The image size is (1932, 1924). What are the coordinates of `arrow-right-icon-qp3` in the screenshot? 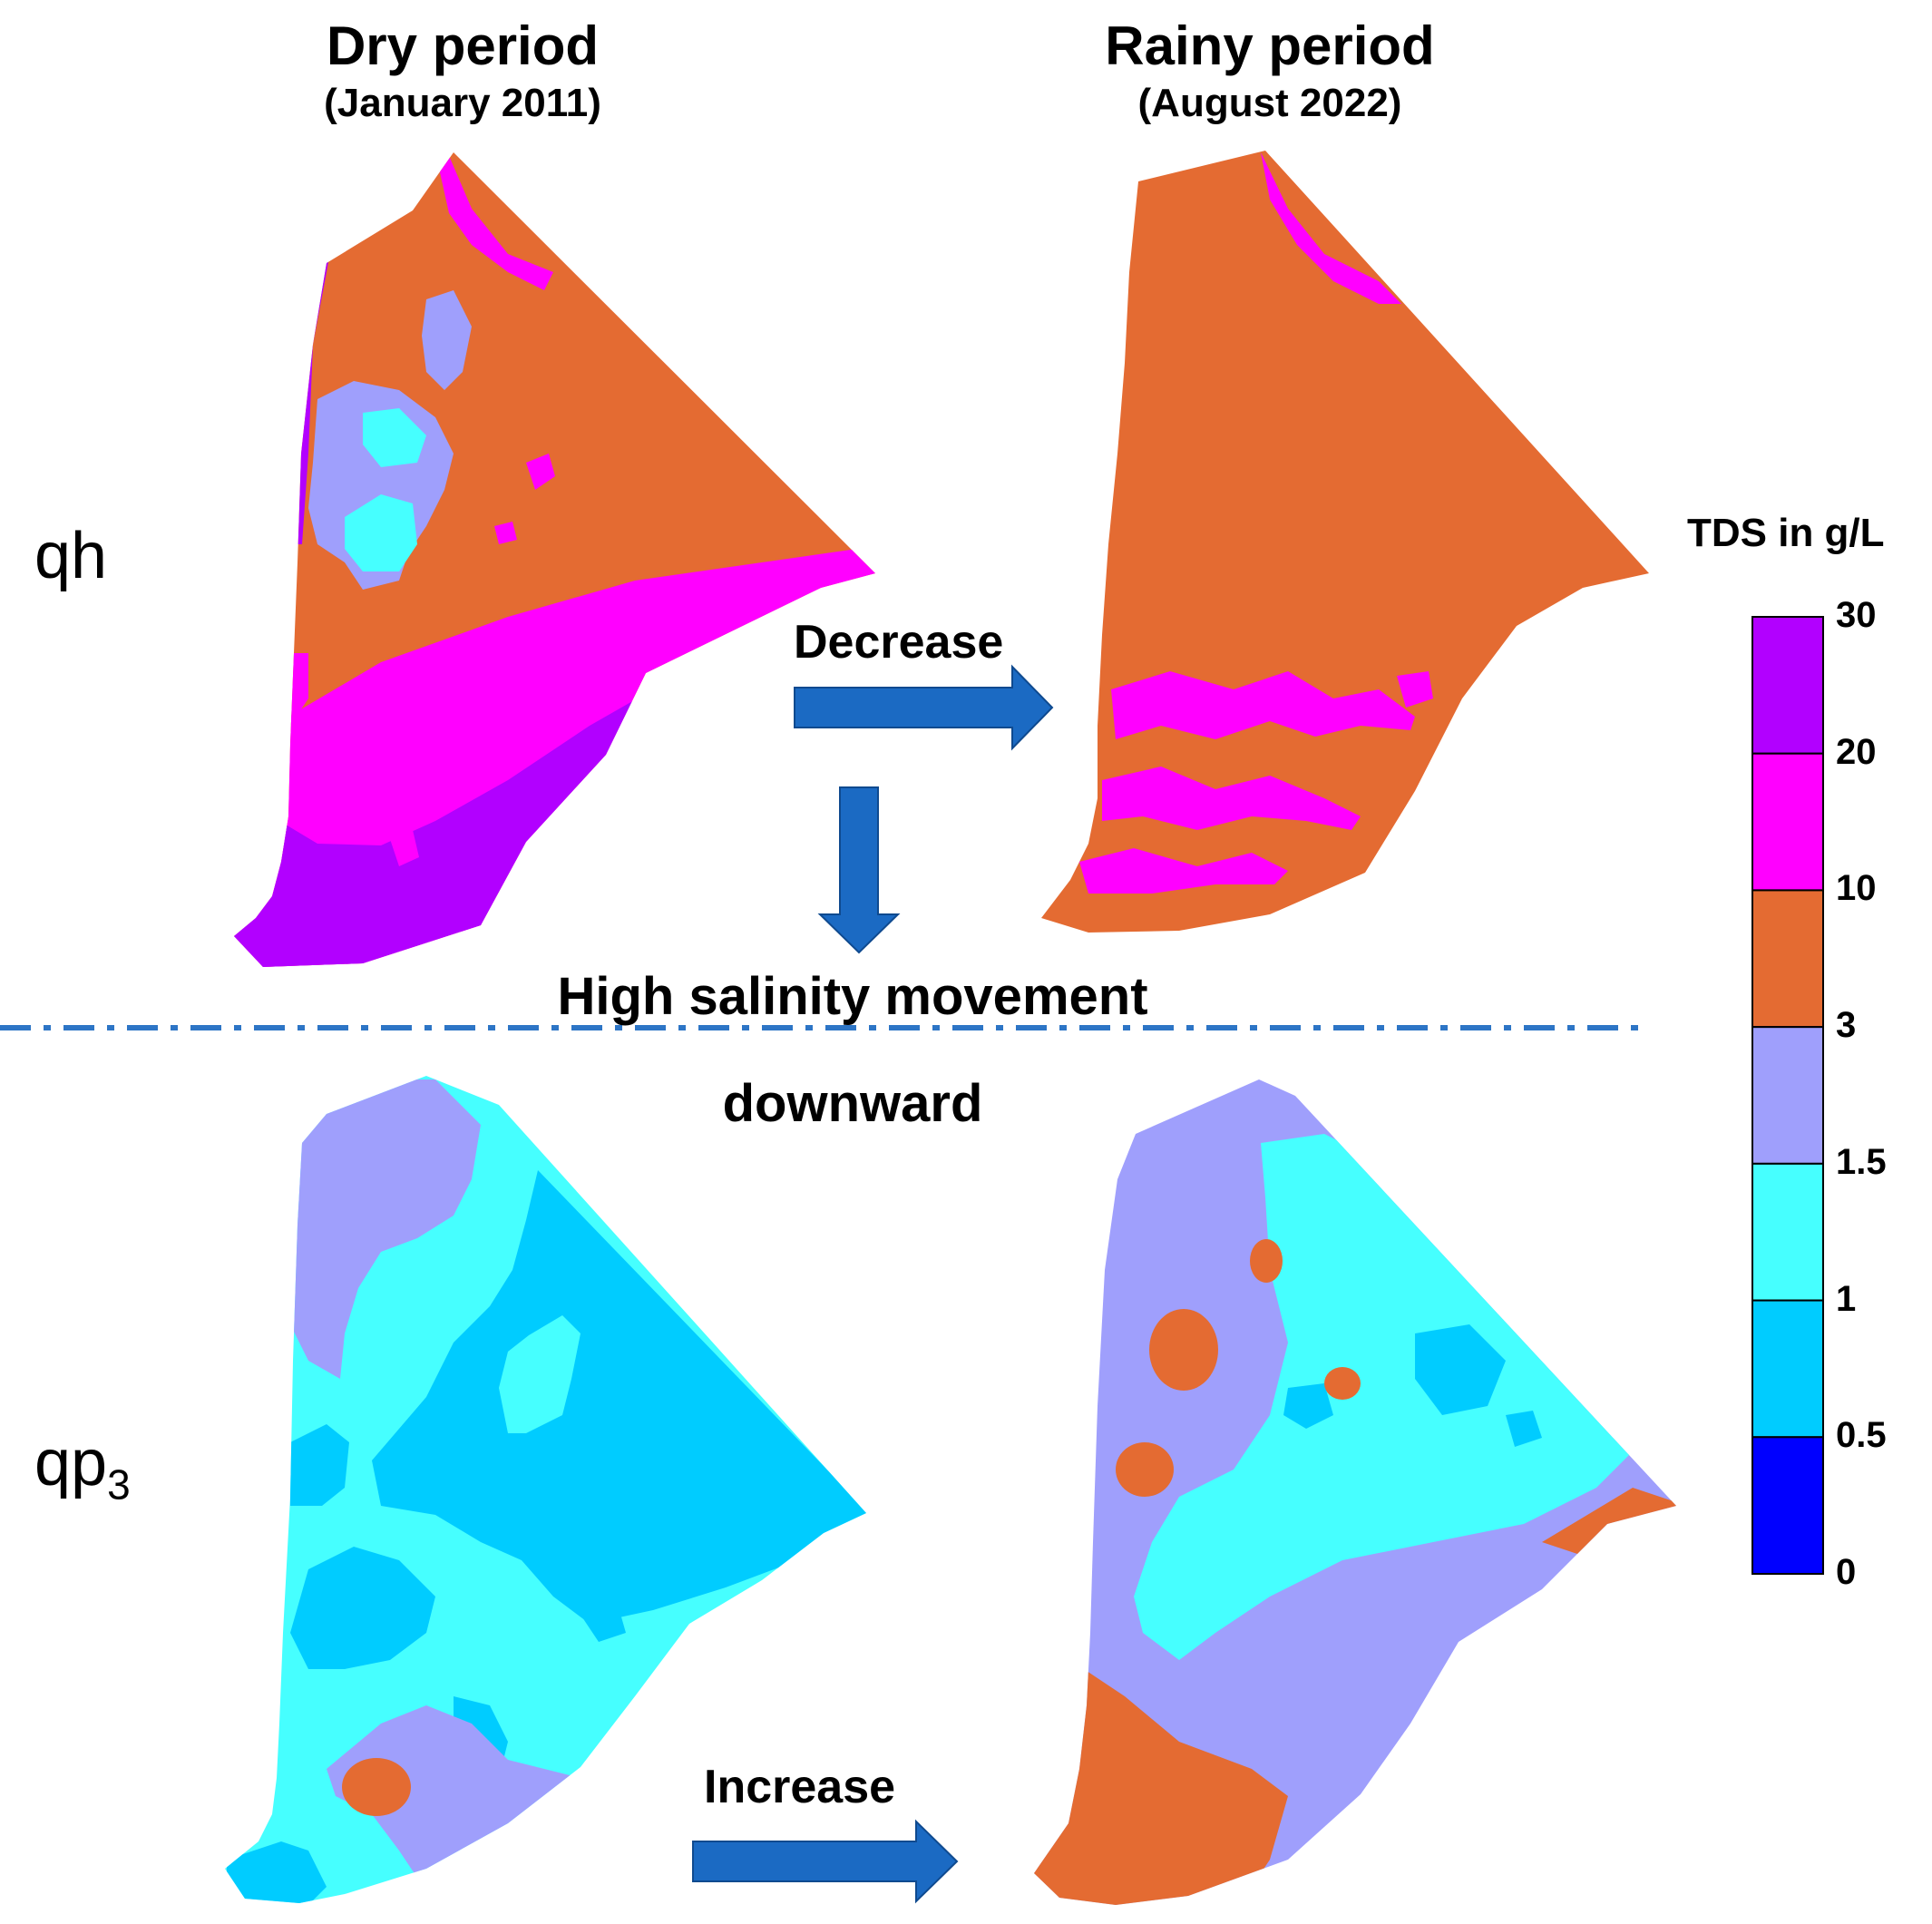 It's located at (825, 1861).